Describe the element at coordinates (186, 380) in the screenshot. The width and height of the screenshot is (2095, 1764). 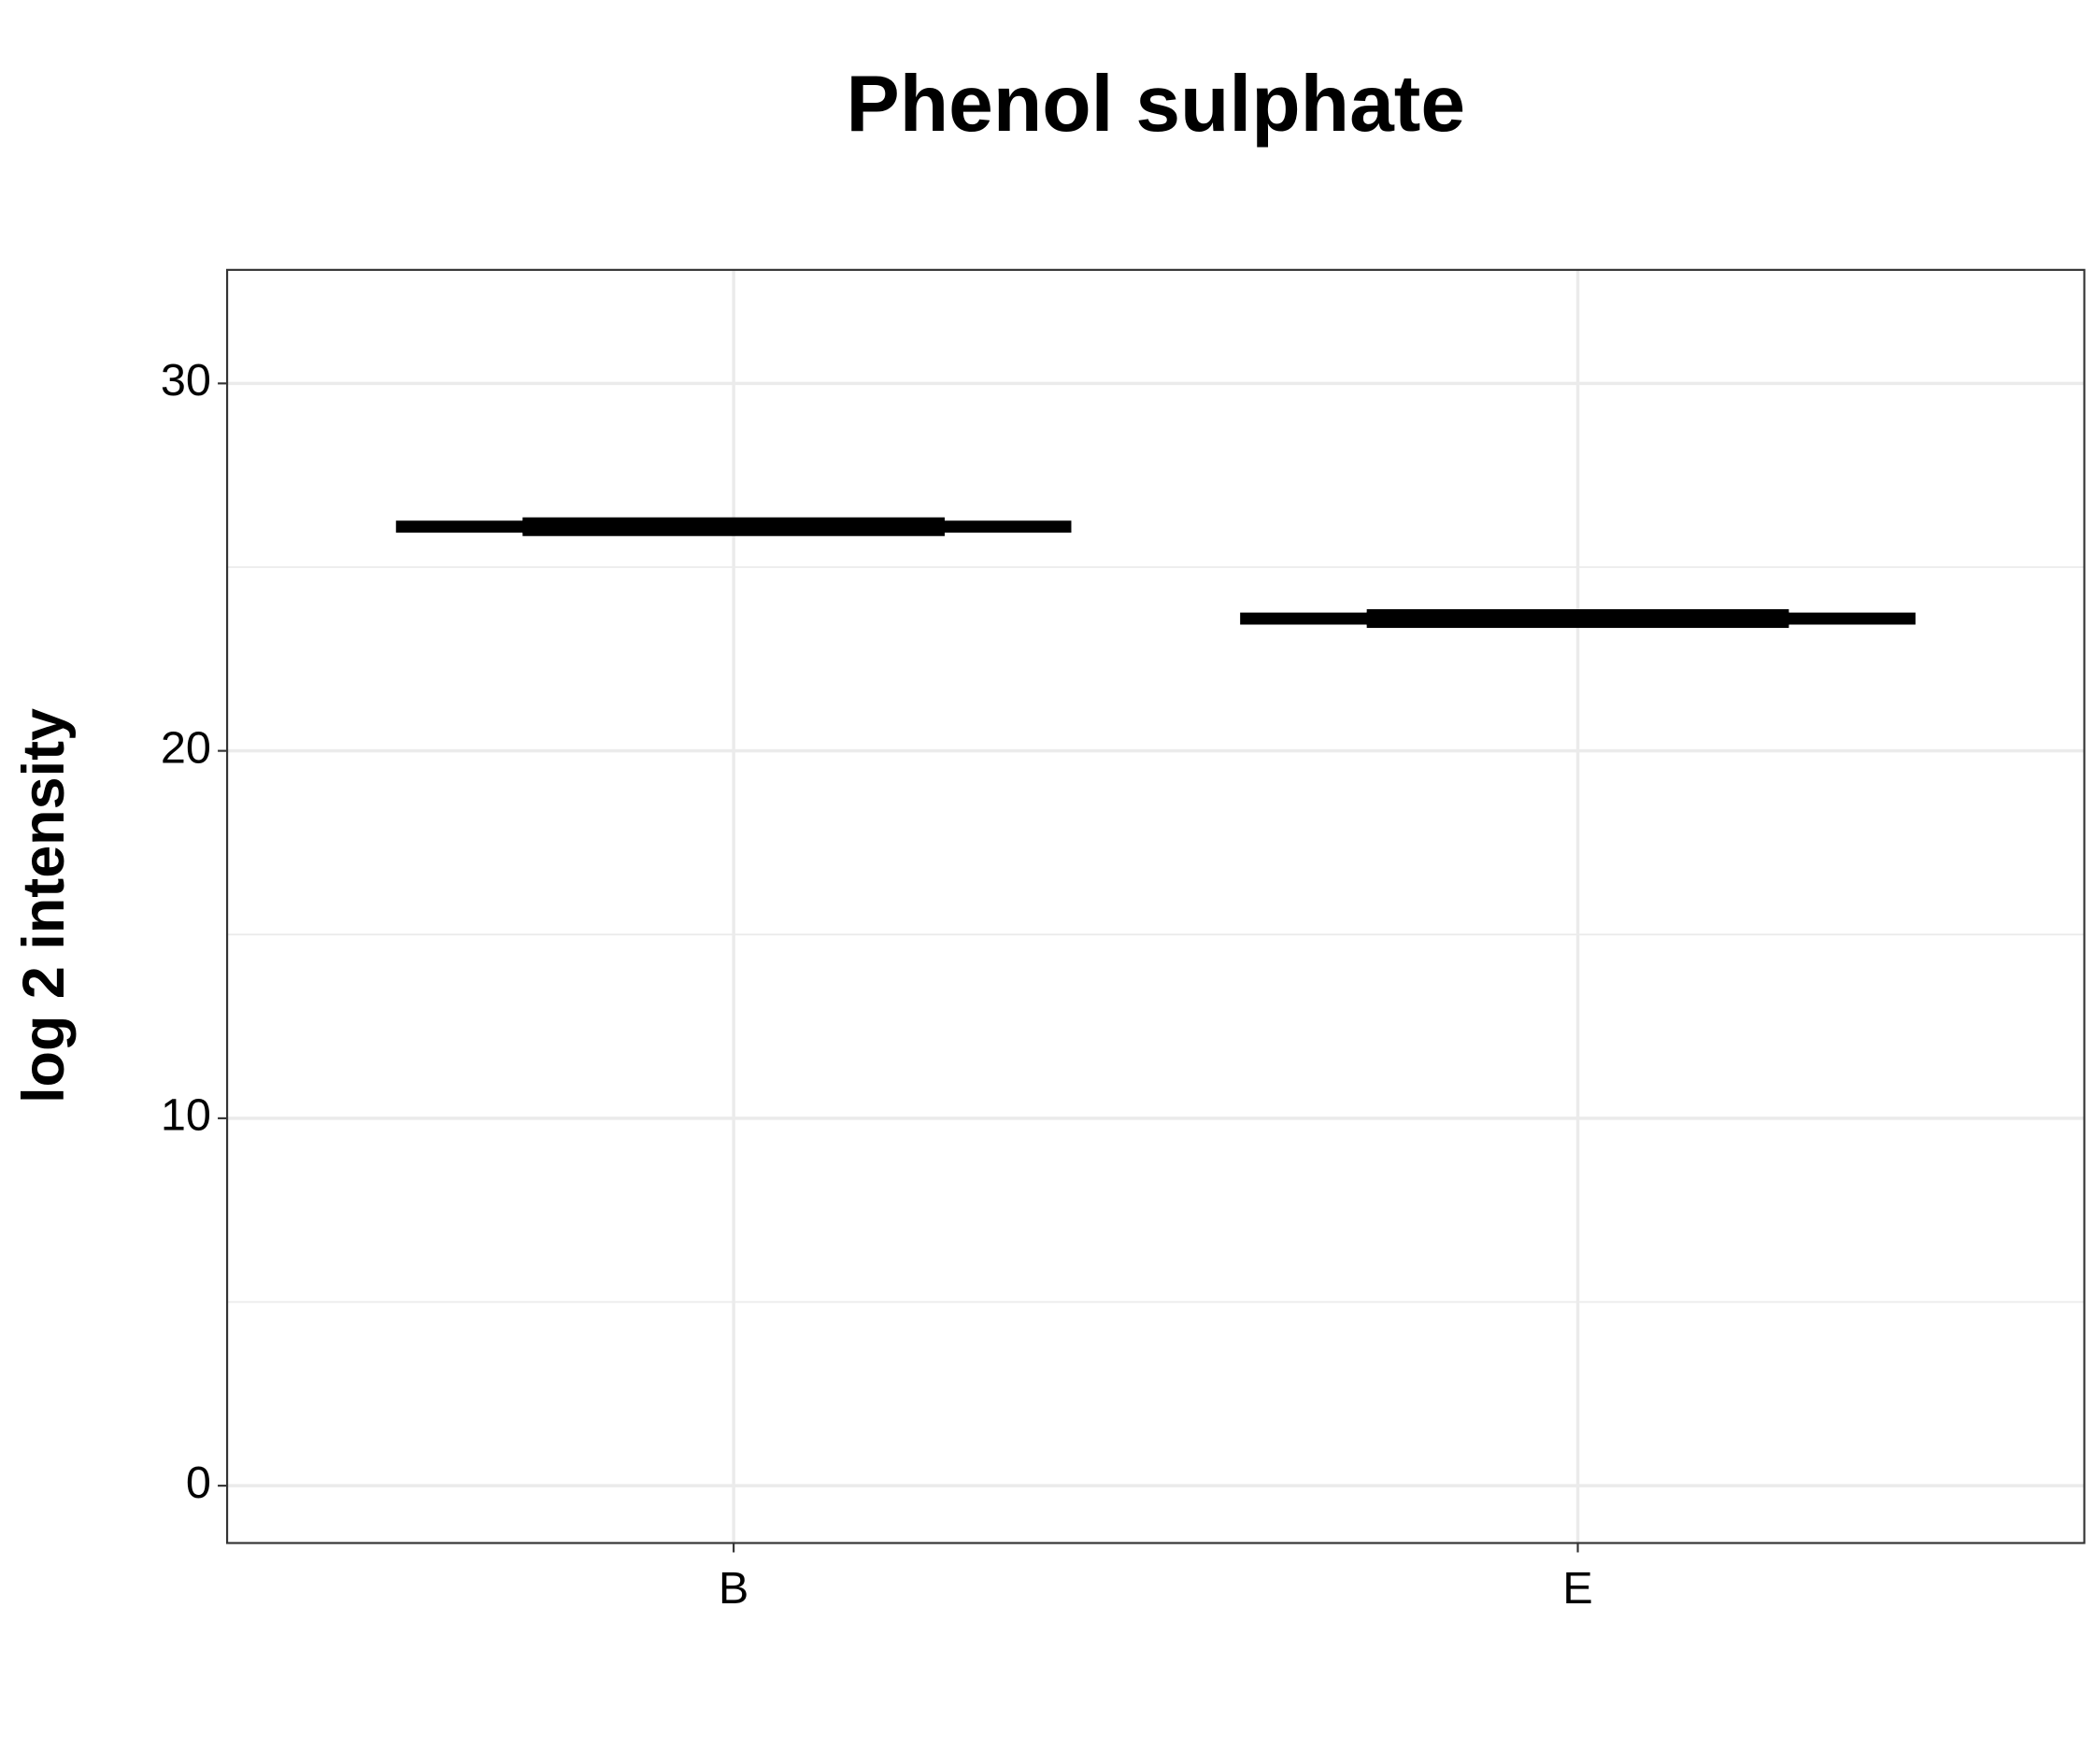
I see `y-tick-label: 30` at that location.